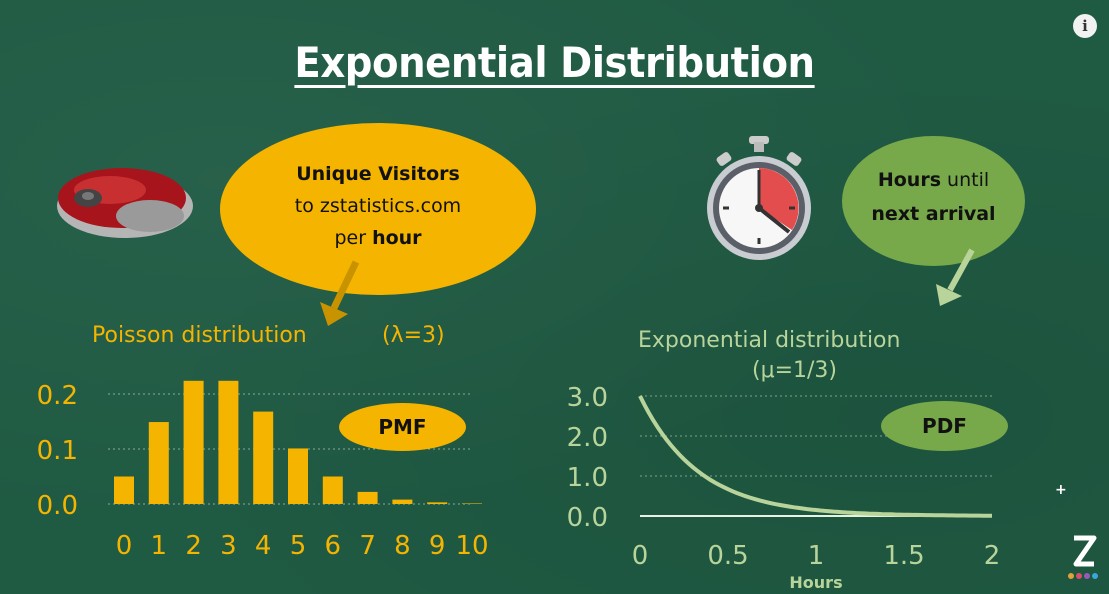 This screenshot has width=1109, height=594. Describe the element at coordinates (1061, 490) in the screenshot. I see `plus-icon: +` at that location.